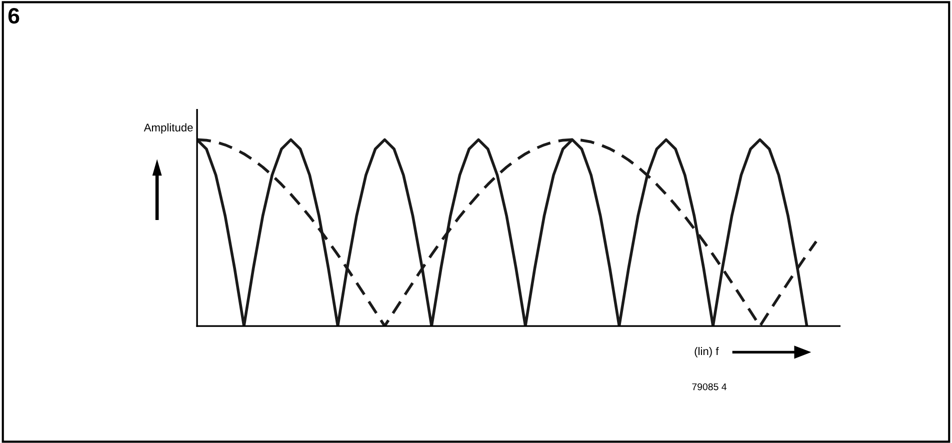 This screenshot has height=443, width=952. What do you see at coordinates (168, 128) in the screenshot?
I see `y-axis-title: Amplitude` at bounding box center [168, 128].